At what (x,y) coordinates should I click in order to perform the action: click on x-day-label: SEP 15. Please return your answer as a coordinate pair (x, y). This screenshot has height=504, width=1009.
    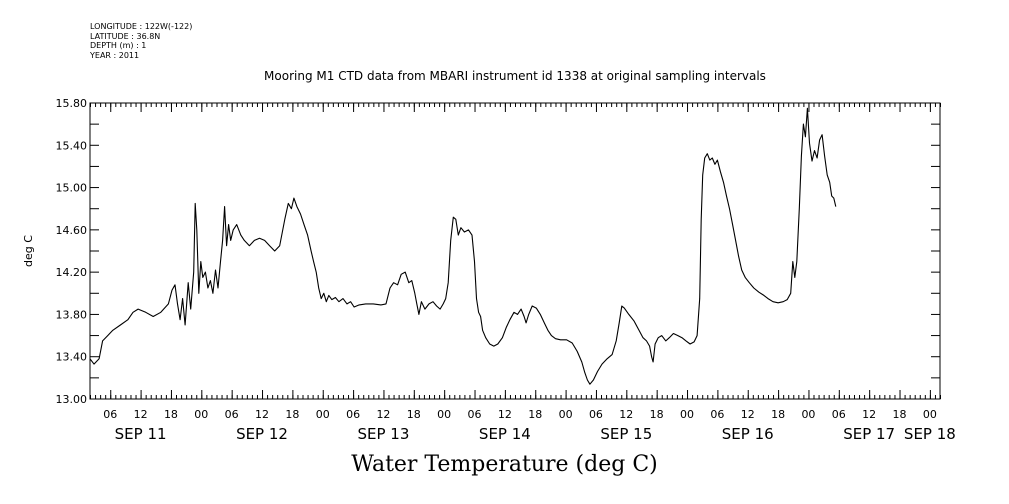
    Looking at the image, I should click on (626, 434).